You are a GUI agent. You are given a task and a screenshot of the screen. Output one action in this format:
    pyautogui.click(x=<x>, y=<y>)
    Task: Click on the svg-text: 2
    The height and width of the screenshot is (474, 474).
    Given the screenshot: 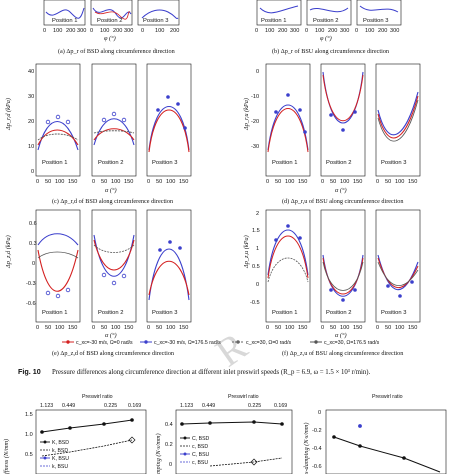 What is the action you would take?
    pyautogui.click(x=257, y=214)
    